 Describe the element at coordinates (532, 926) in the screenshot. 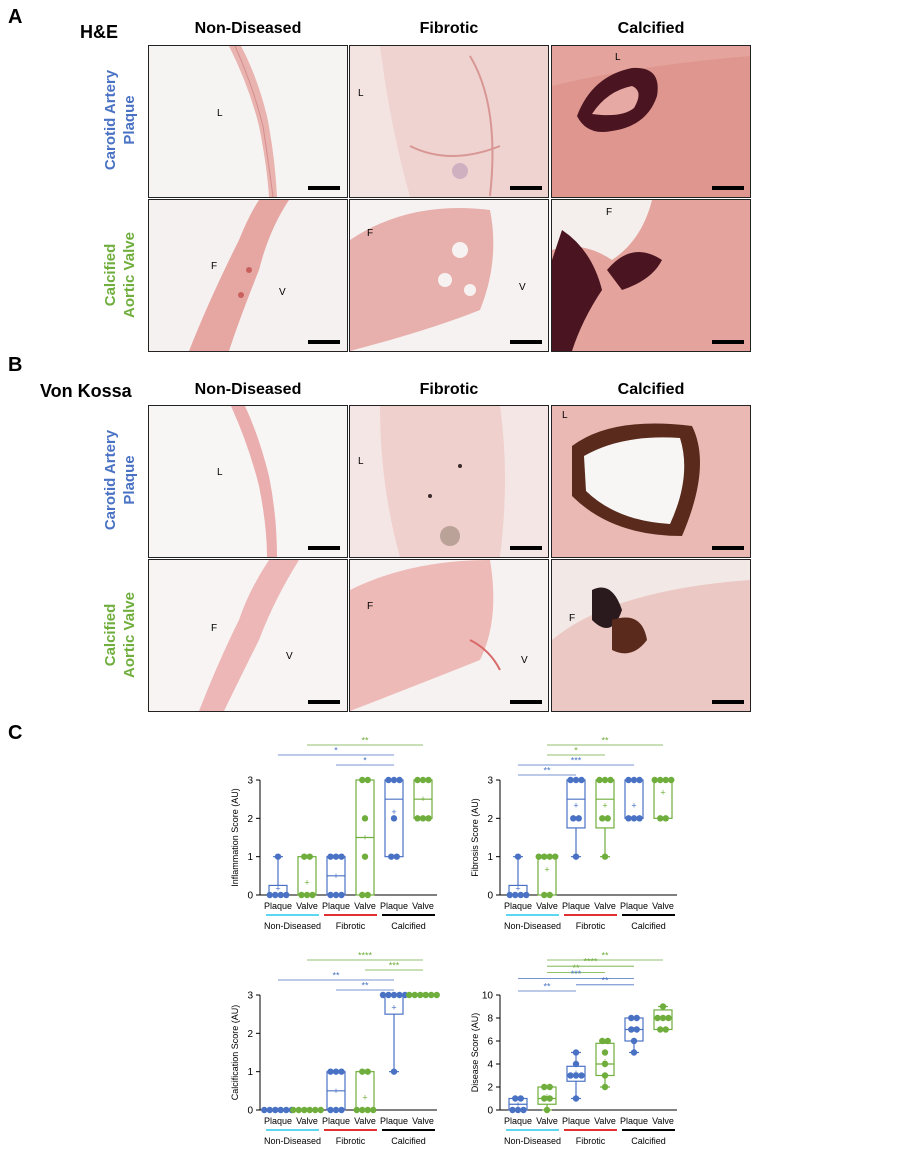

I see `group-label: Non-Diseased` at that location.